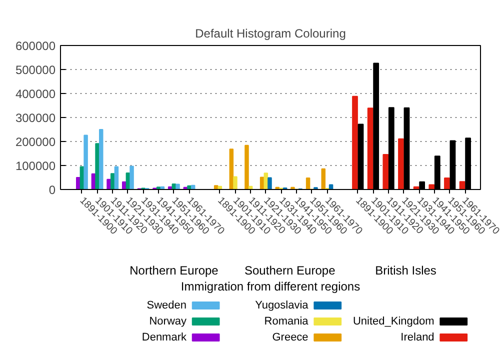 The height and width of the screenshot is (350, 500). I want to click on legend-label: Yugoslavia, so click(282, 306).